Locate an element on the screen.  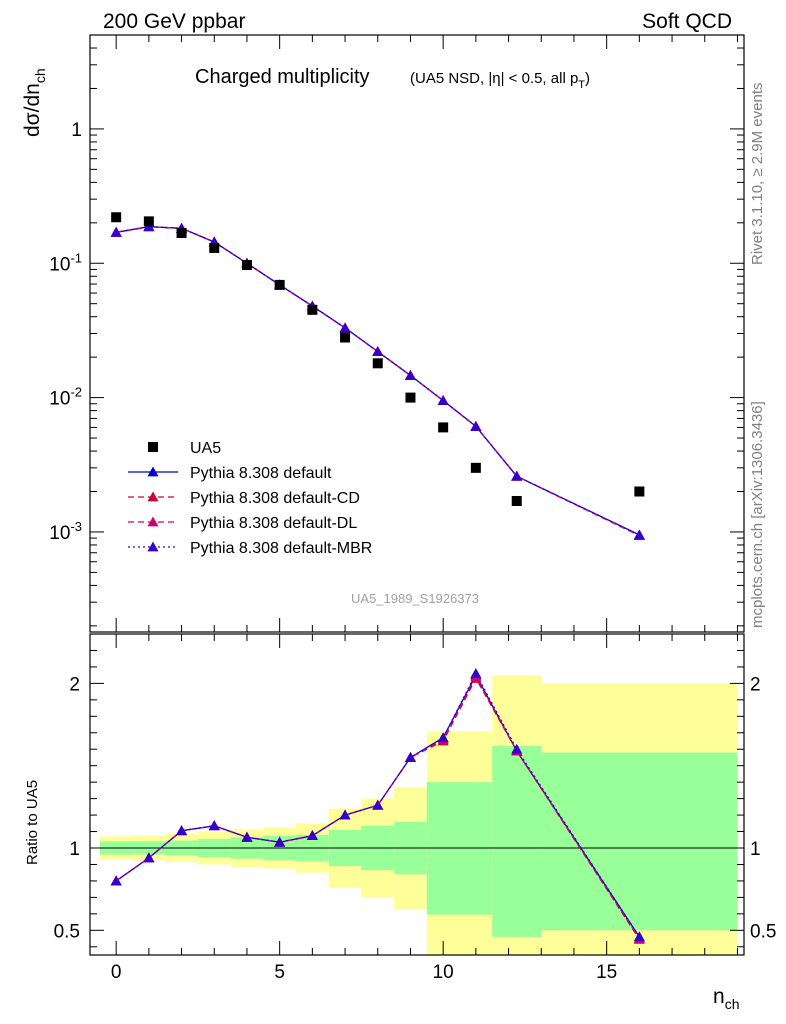
main-ylabel: dσ/dnch is located at coordinates (34, 102).